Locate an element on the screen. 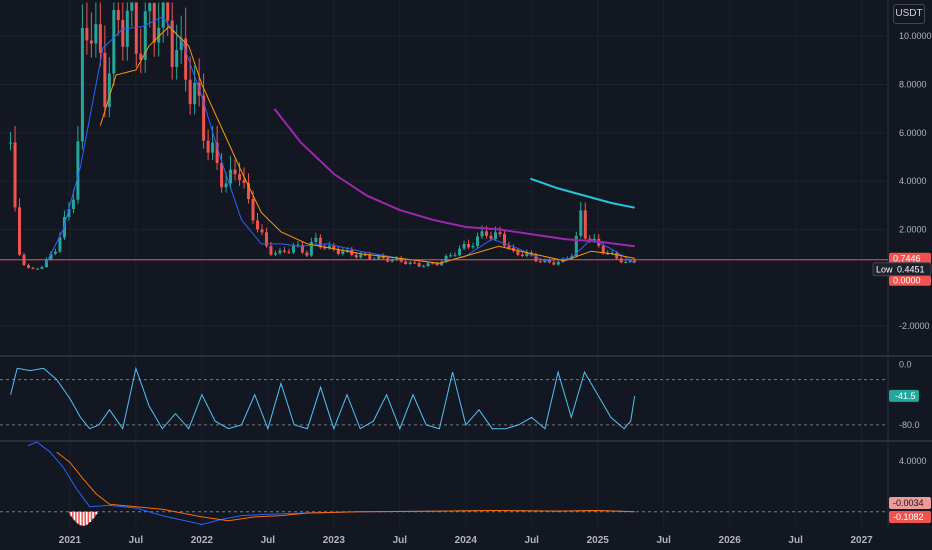 The height and width of the screenshot is (550, 932). x-tick-label-1: Jul is located at coordinates (136, 540).